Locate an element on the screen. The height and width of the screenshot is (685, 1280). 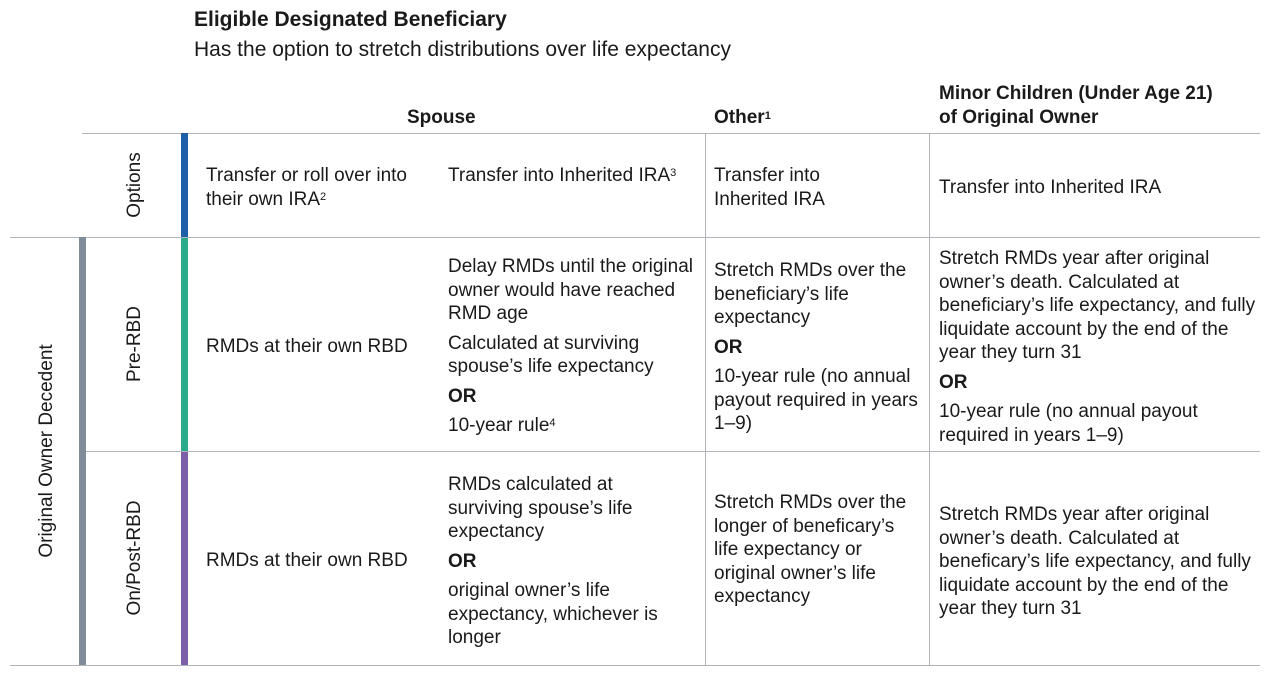
row-divider-pre-rbd is located at coordinates (671, 451).